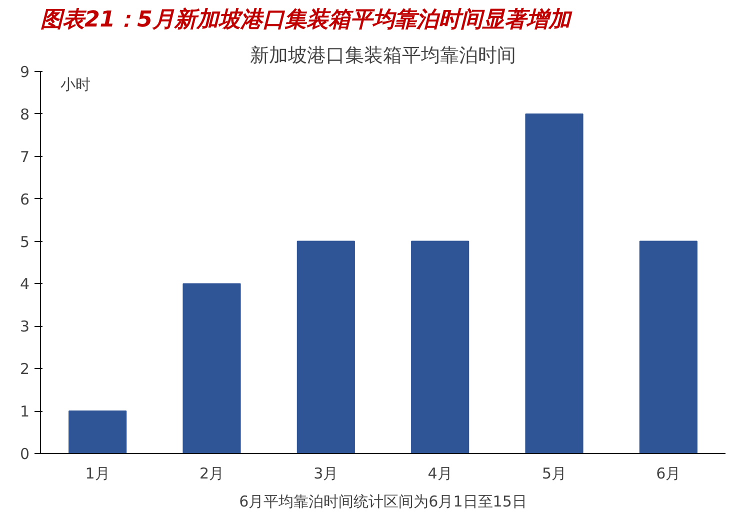  I want to click on y-tick-label: 0, so click(25, 454).